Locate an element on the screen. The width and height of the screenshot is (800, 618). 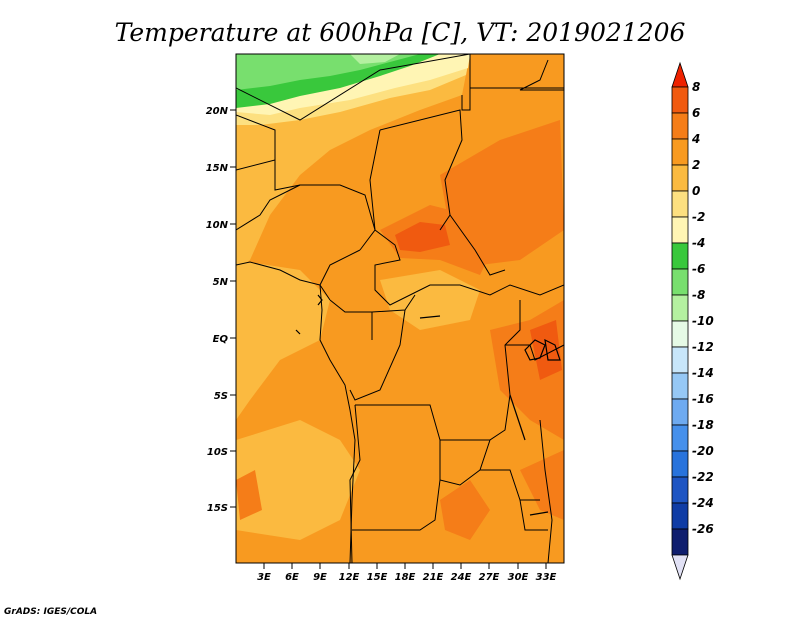
lon-tick-label: 9E is located at coordinates (320, 577).